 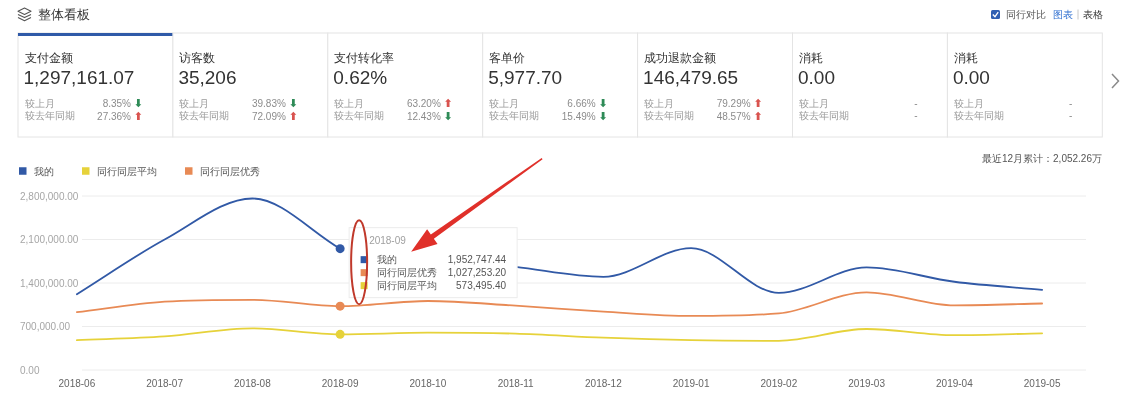 What do you see at coordinates (407, 273) in the screenshot?
I see `legend-label: 同行同层优秀` at bounding box center [407, 273].